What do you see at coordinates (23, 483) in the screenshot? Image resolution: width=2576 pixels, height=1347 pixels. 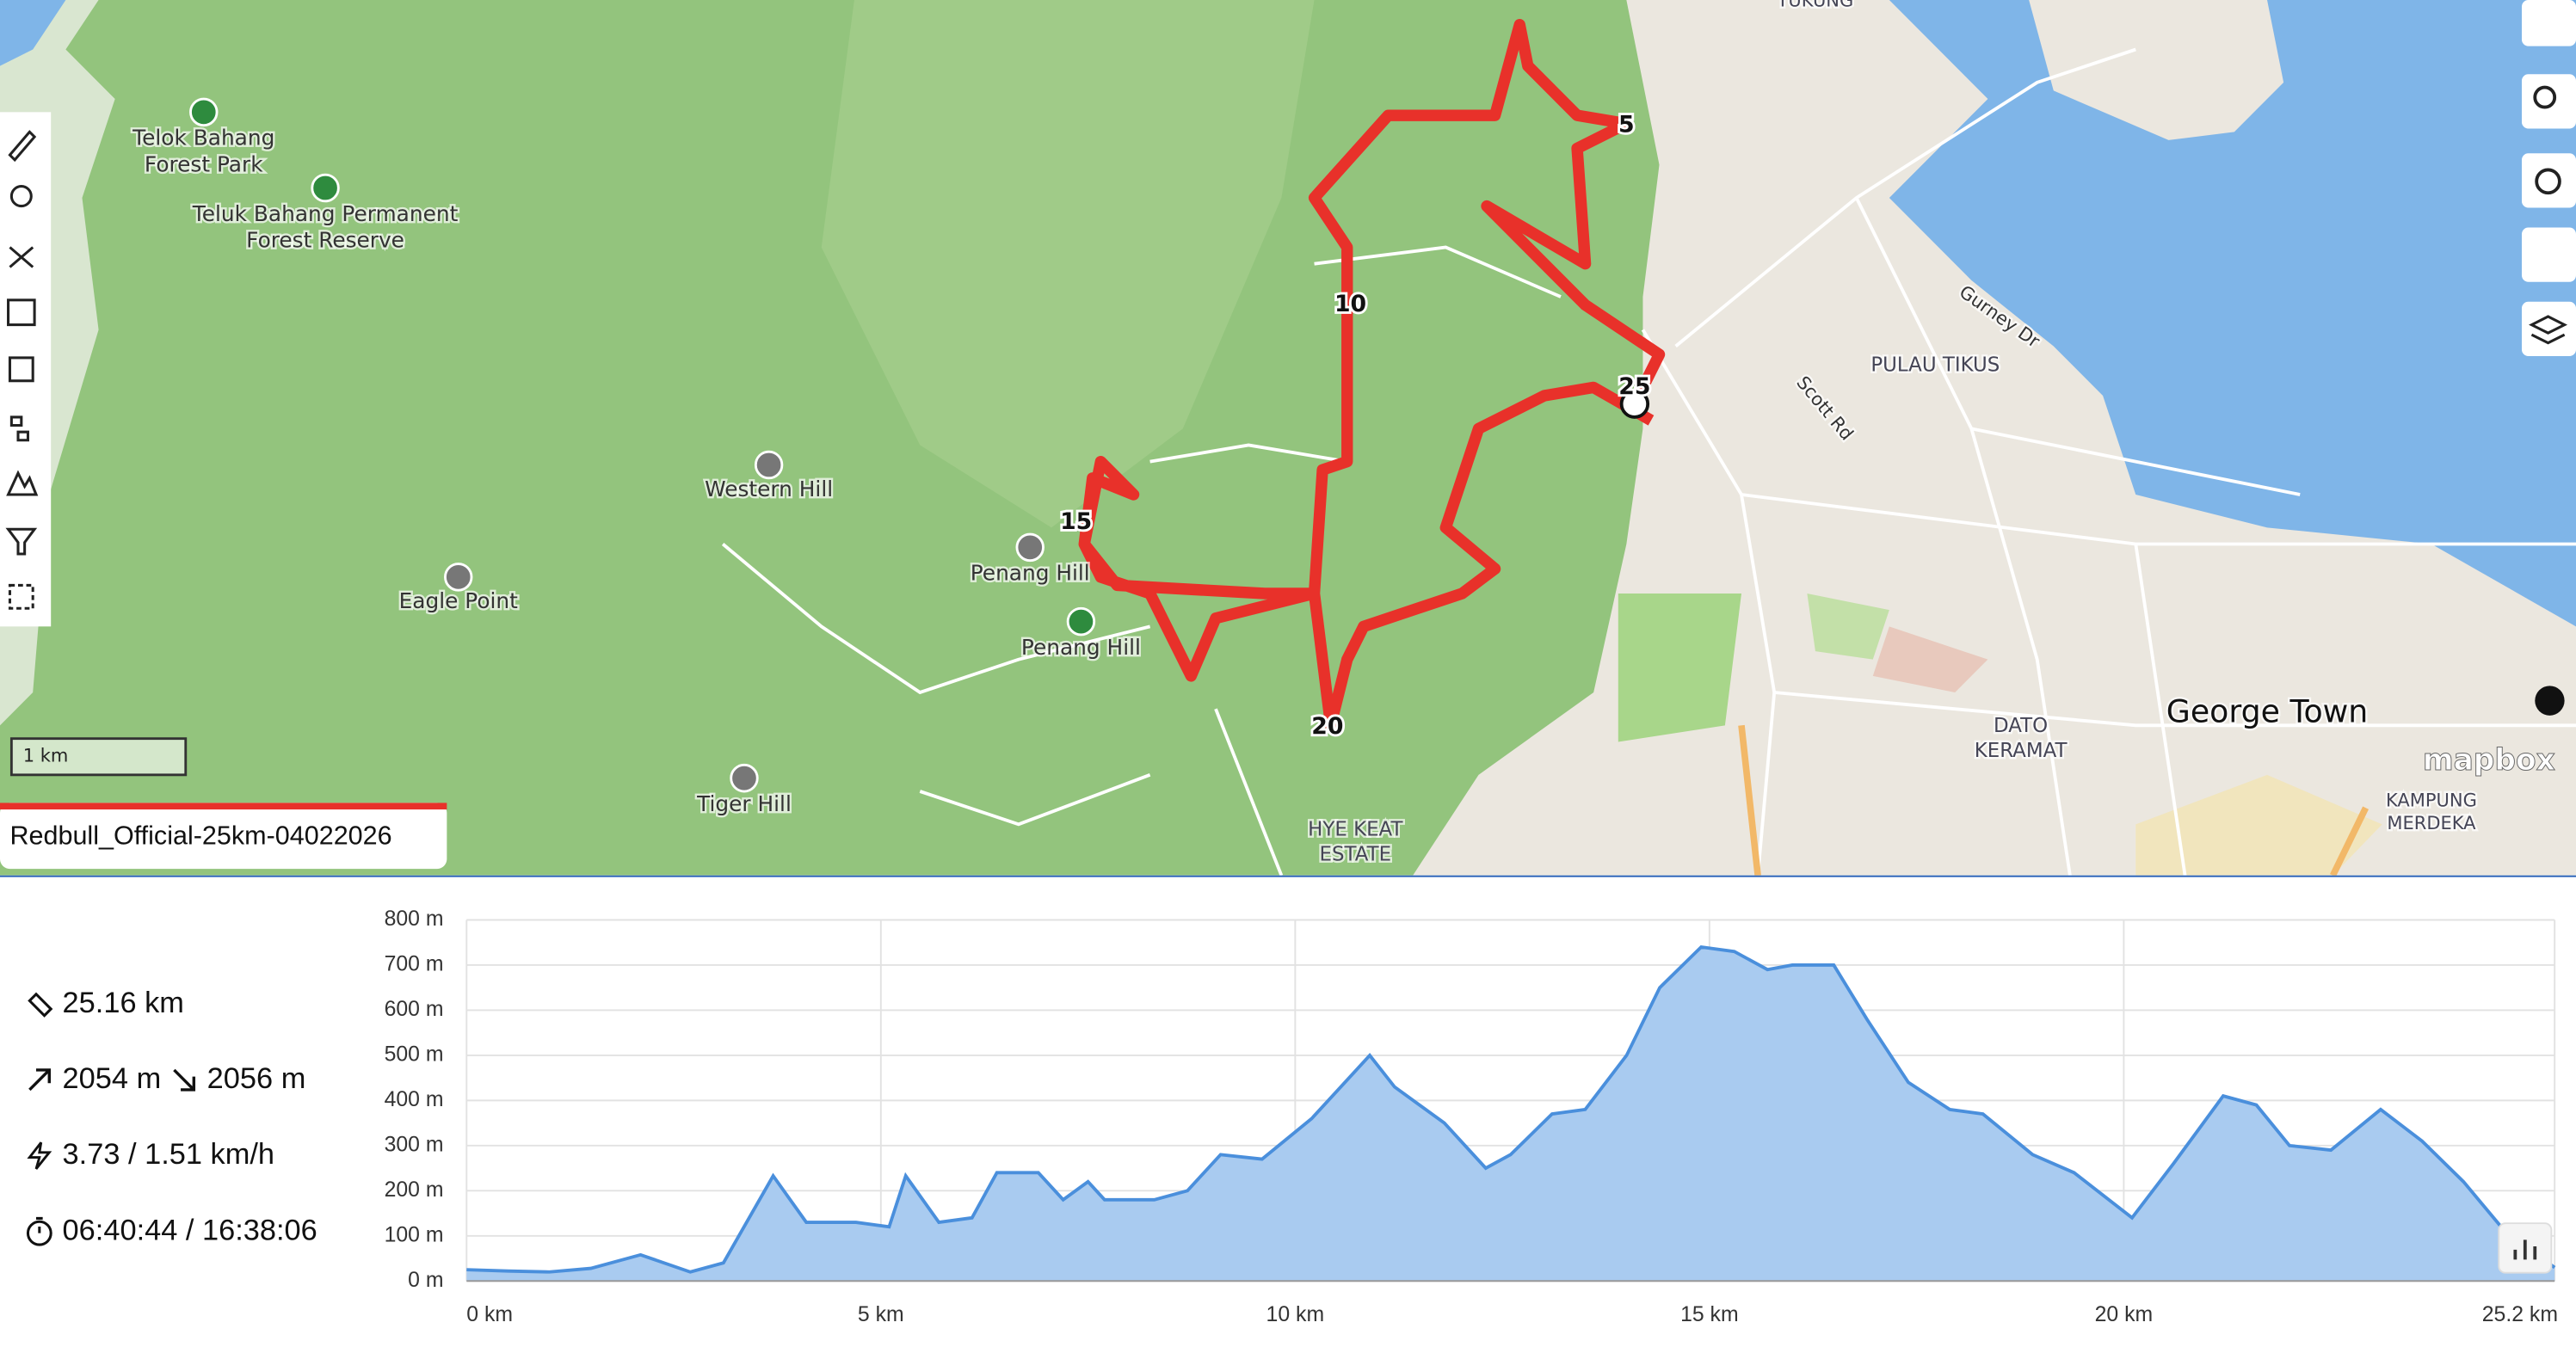 I see `terrain-tool` at bounding box center [23, 483].